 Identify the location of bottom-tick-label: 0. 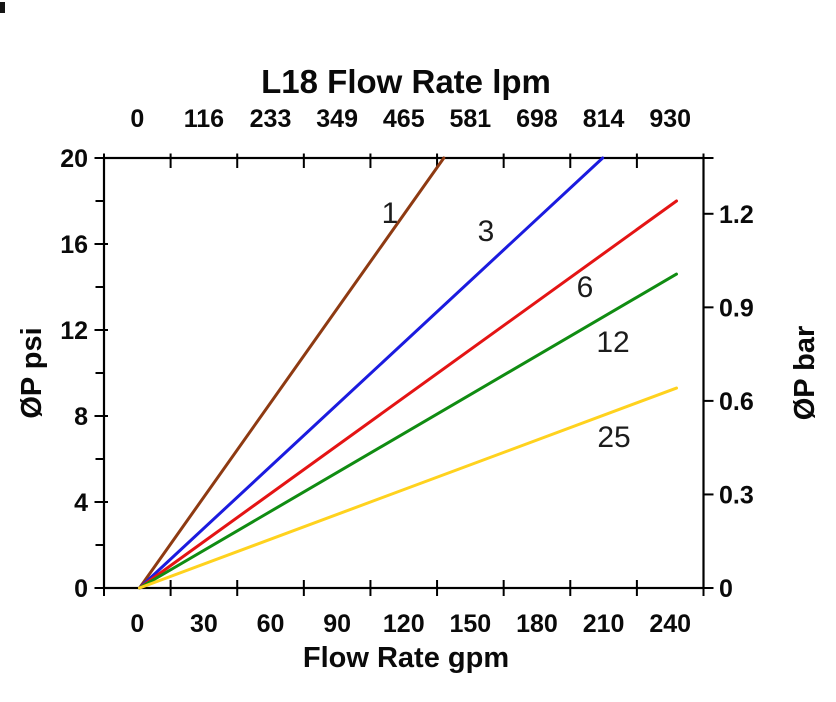
(137, 624).